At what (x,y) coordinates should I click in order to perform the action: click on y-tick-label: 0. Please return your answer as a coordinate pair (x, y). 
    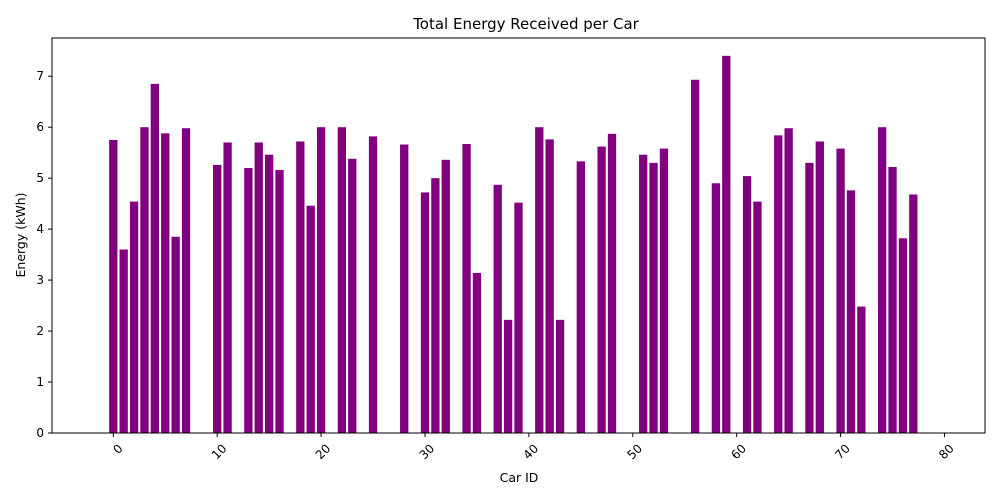
    Looking at the image, I should click on (40, 433).